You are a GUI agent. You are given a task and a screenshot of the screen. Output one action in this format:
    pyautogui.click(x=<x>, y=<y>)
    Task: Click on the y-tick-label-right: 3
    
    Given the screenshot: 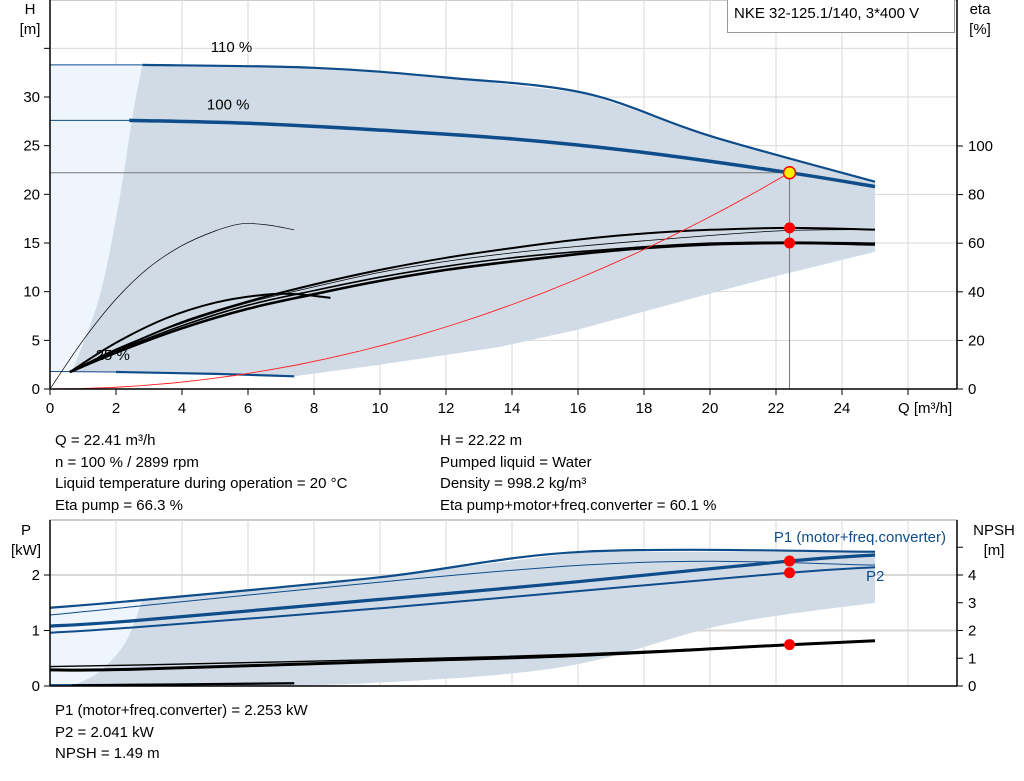 What is the action you would take?
    pyautogui.click(x=972, y=603)
    